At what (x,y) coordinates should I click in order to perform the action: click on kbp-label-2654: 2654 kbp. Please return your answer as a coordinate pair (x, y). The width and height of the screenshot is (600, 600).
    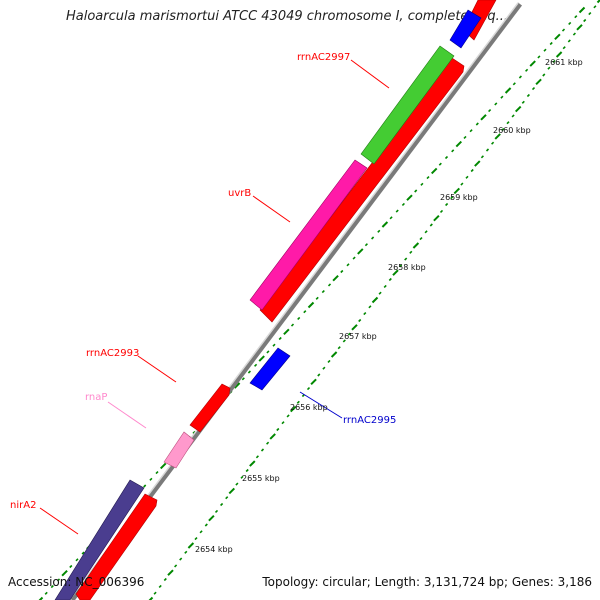
    Looking at the image, I should click on (214, 549).